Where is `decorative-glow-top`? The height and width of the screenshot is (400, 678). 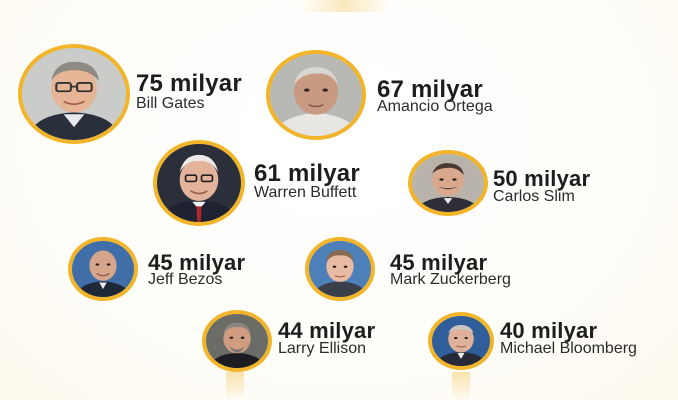
decorative-glow-top is located at coordinates (345, 6).